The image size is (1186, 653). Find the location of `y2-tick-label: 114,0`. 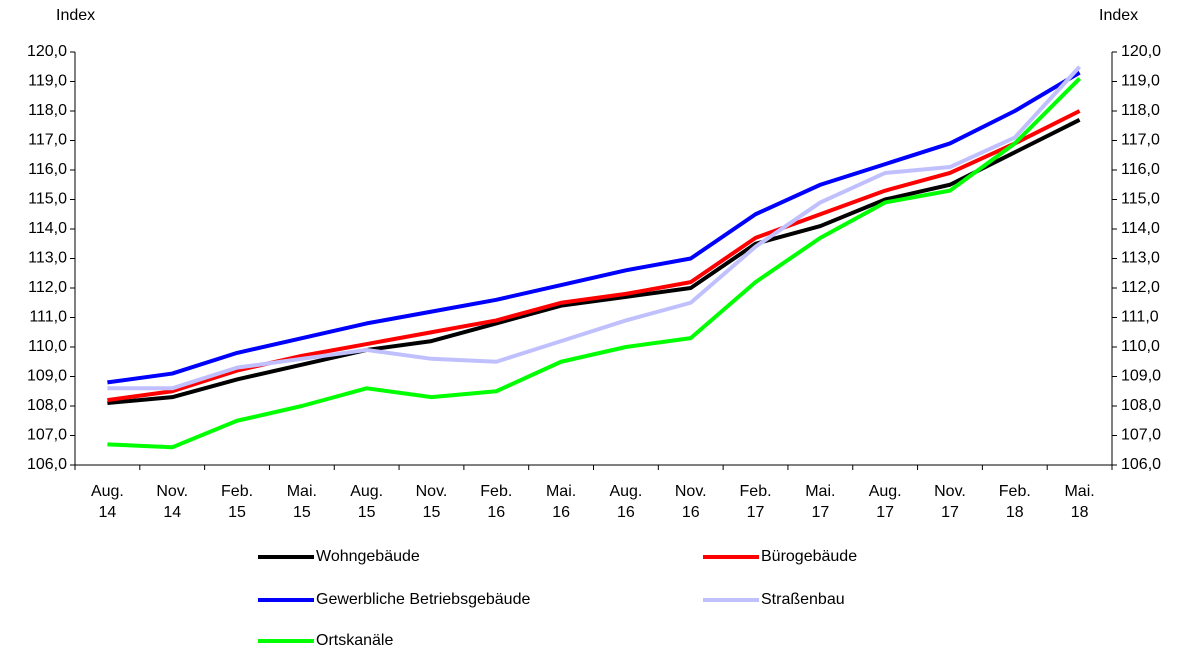

y2-tick-label: 114,0 is located at coordinates (1140, 228).